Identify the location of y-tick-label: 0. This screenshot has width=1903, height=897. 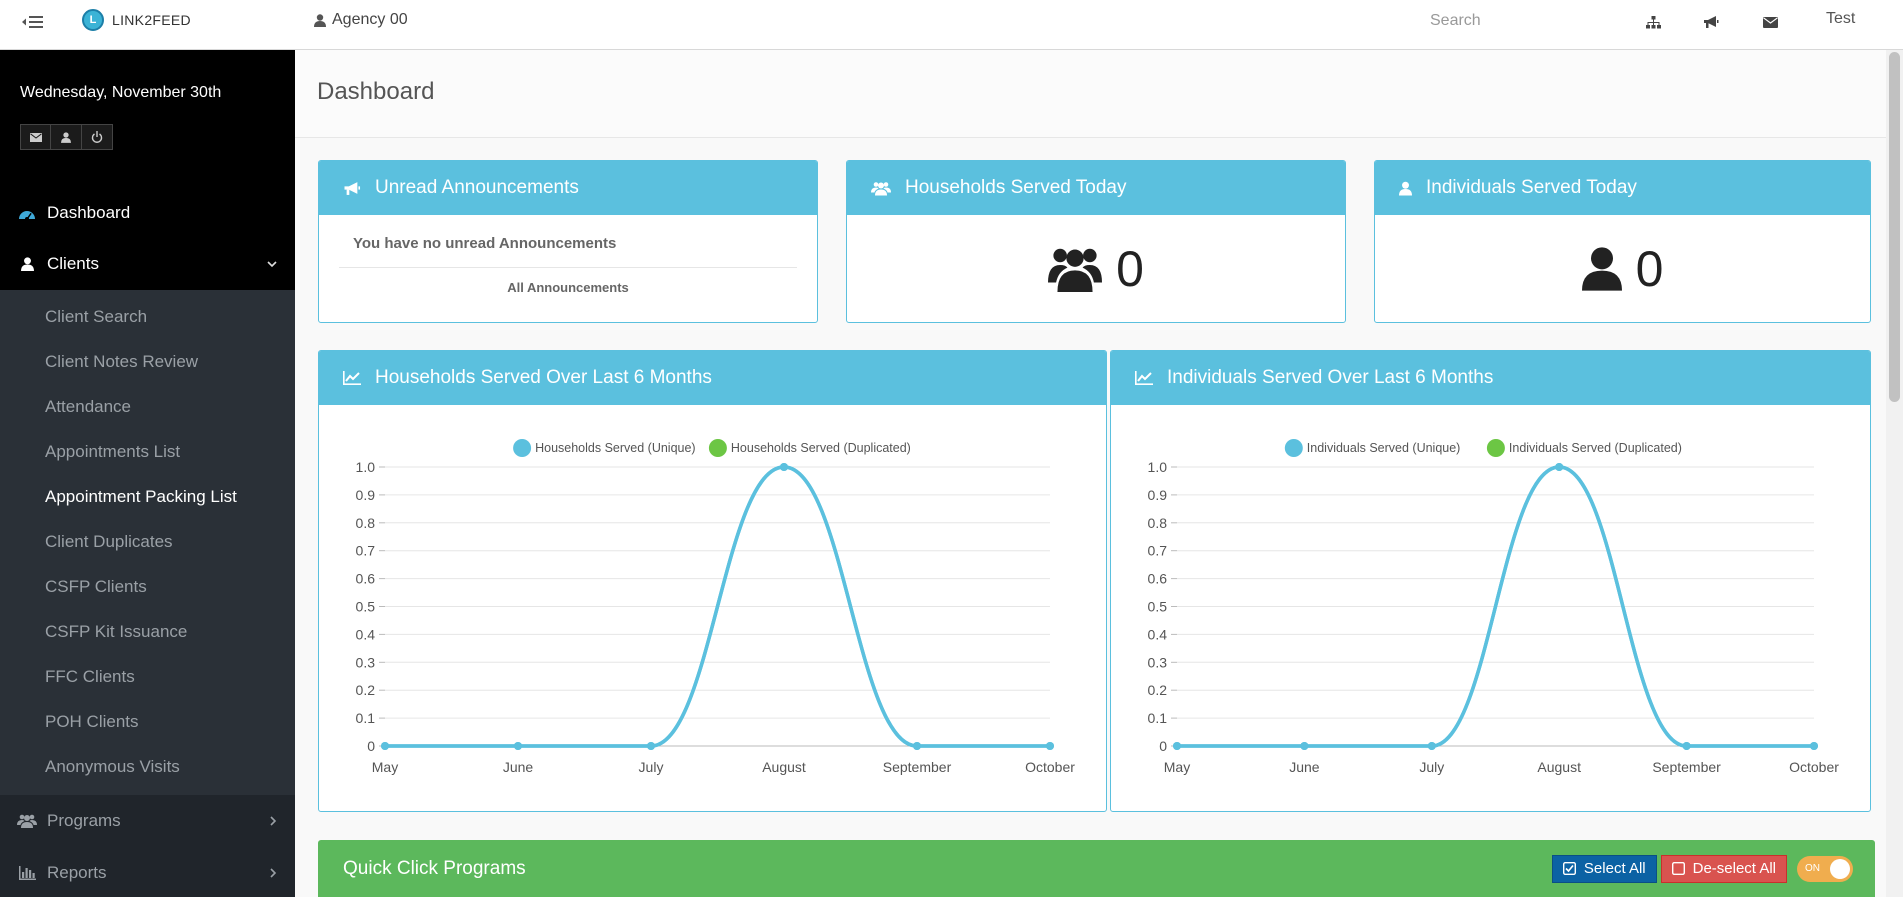
(371, 746).